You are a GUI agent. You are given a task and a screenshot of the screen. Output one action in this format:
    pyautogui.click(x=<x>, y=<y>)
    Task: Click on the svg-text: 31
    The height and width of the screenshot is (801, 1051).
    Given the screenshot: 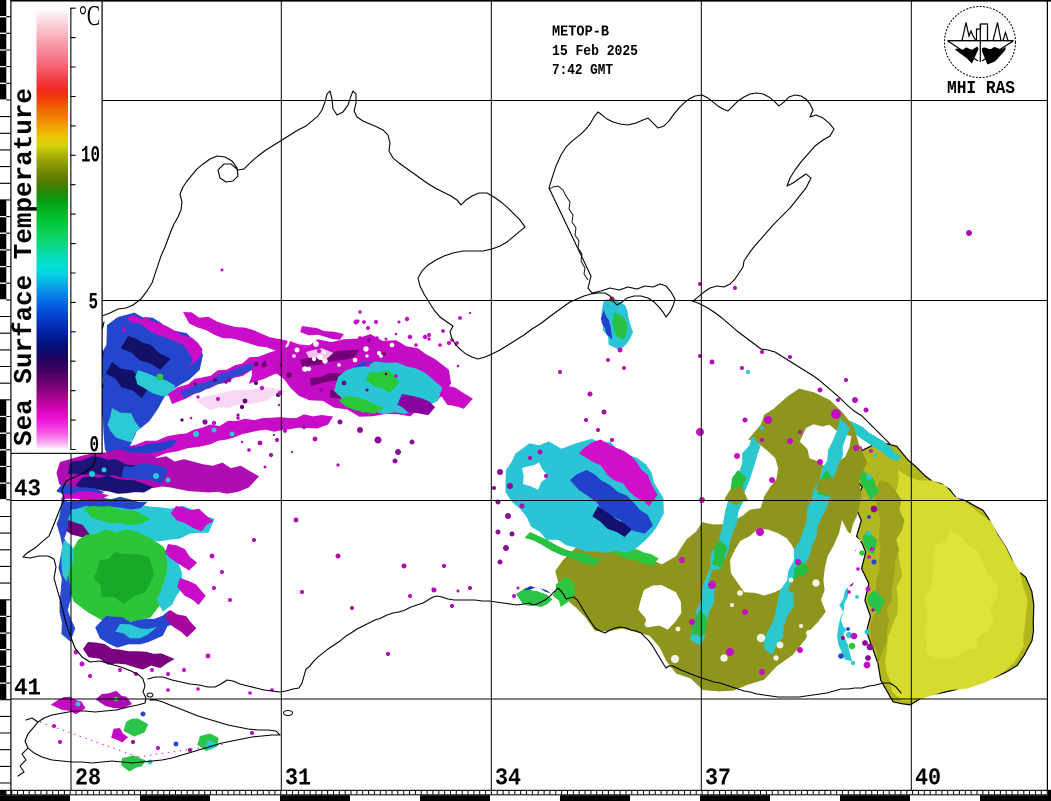 What is the action you would take?
    pyautogui.click(x=298, y=779)
    